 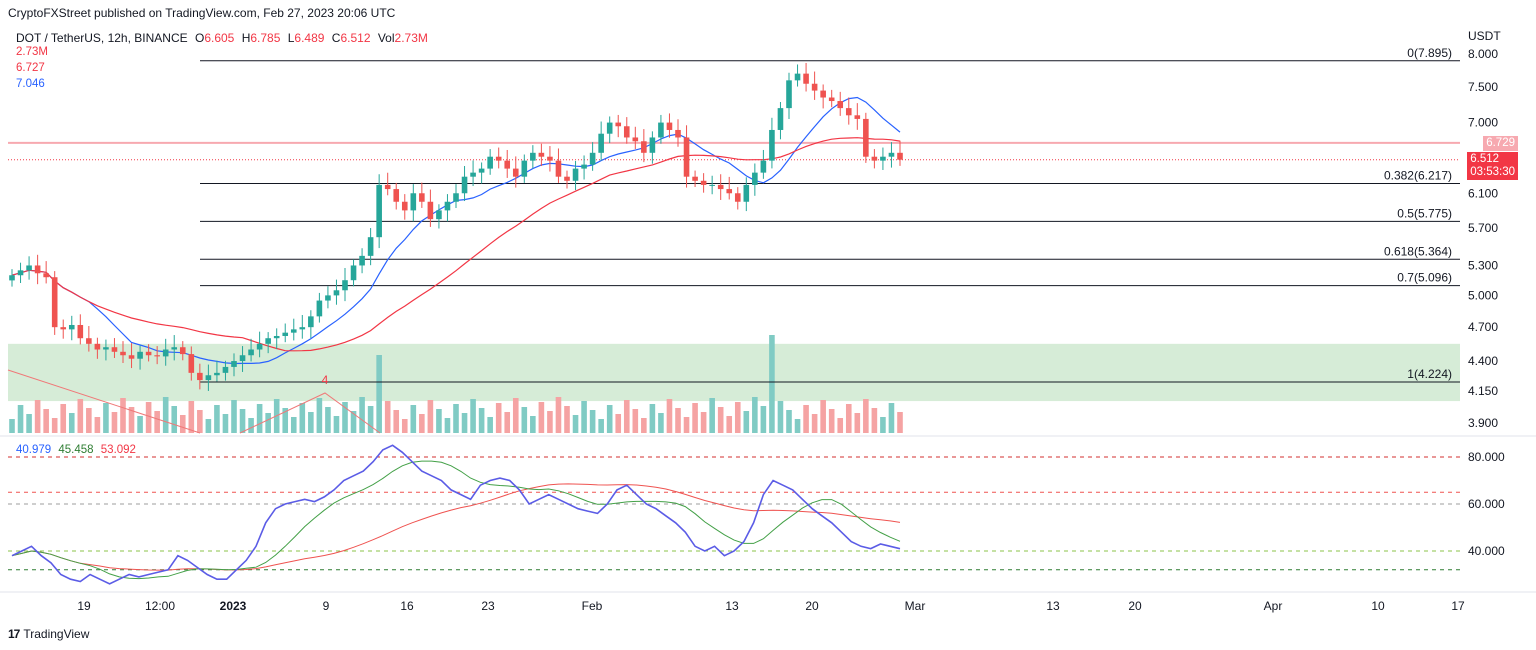 I want to click on rsi-long-ma-value: 53.092, so click(x=118, y=450).